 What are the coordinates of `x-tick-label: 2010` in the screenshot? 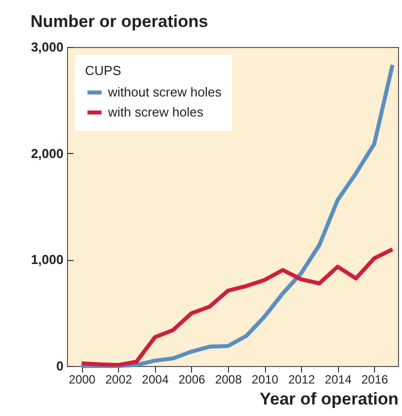 It's located at (265, 379).